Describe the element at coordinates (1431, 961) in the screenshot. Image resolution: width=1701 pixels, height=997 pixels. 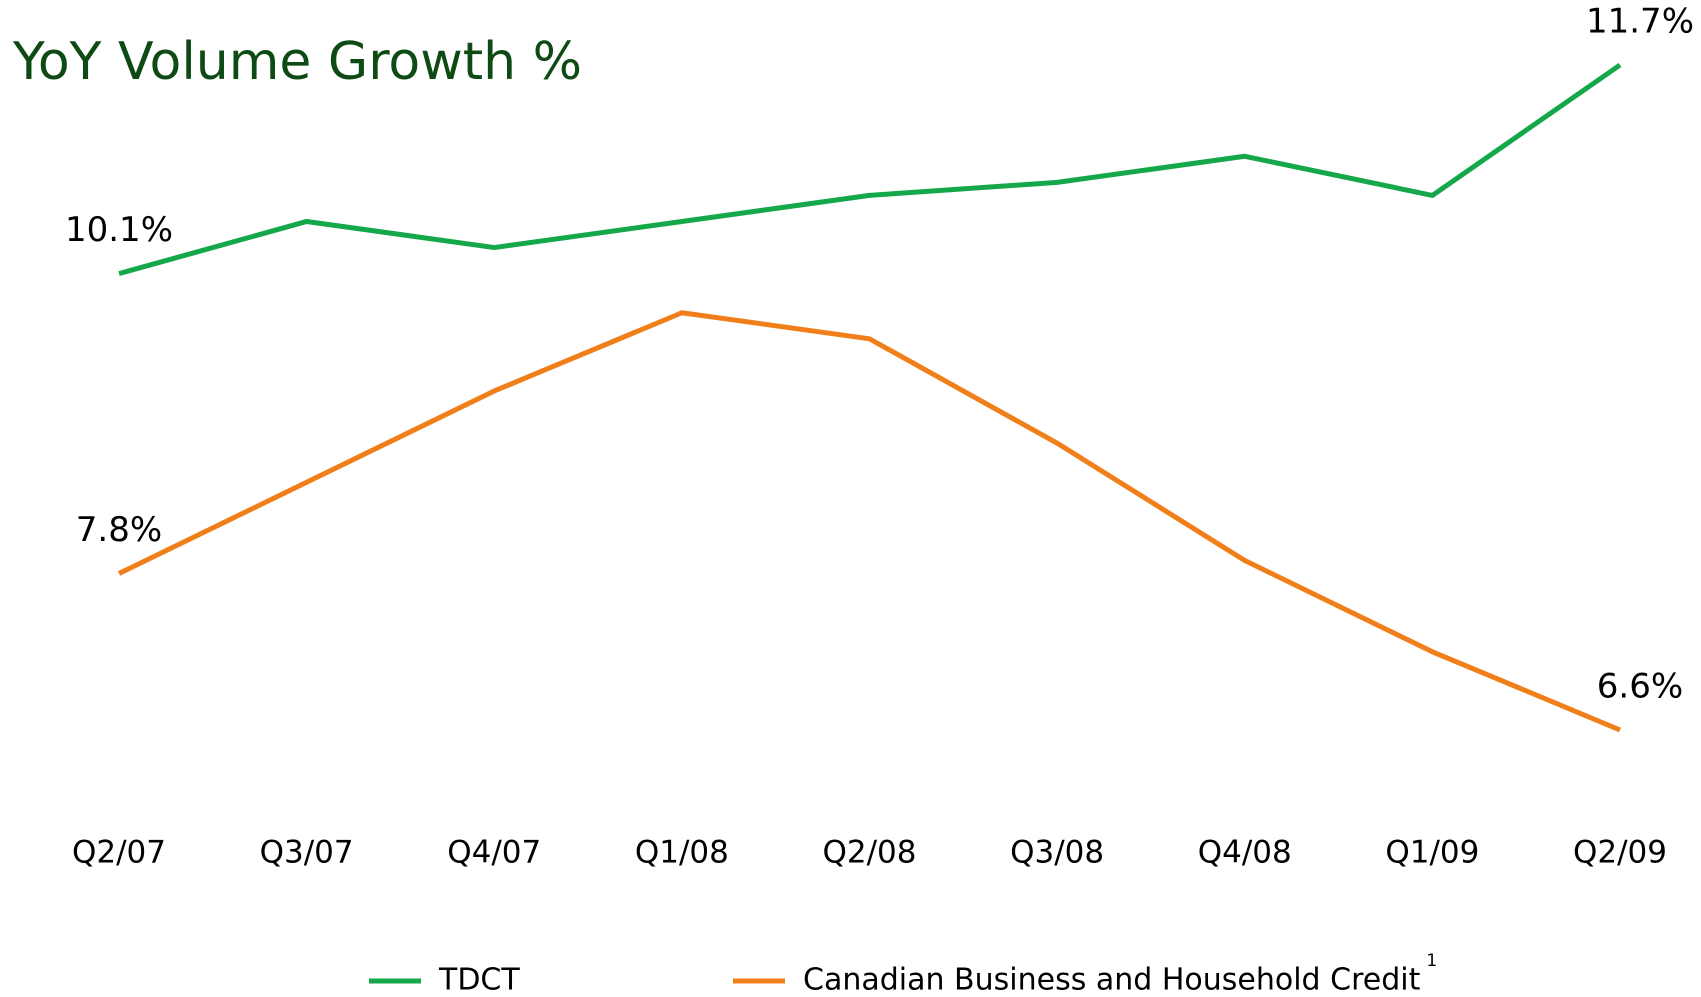
I see `legend-footnote: 1` at that location.